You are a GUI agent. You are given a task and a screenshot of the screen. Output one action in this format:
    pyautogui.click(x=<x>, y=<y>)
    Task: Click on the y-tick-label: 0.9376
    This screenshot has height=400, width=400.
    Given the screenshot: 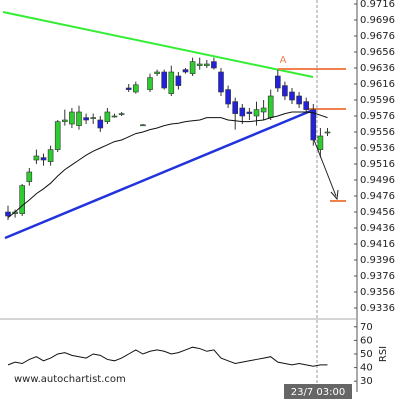 What is the action you would take?
    pyautogui.click(x=377, y=276)
    